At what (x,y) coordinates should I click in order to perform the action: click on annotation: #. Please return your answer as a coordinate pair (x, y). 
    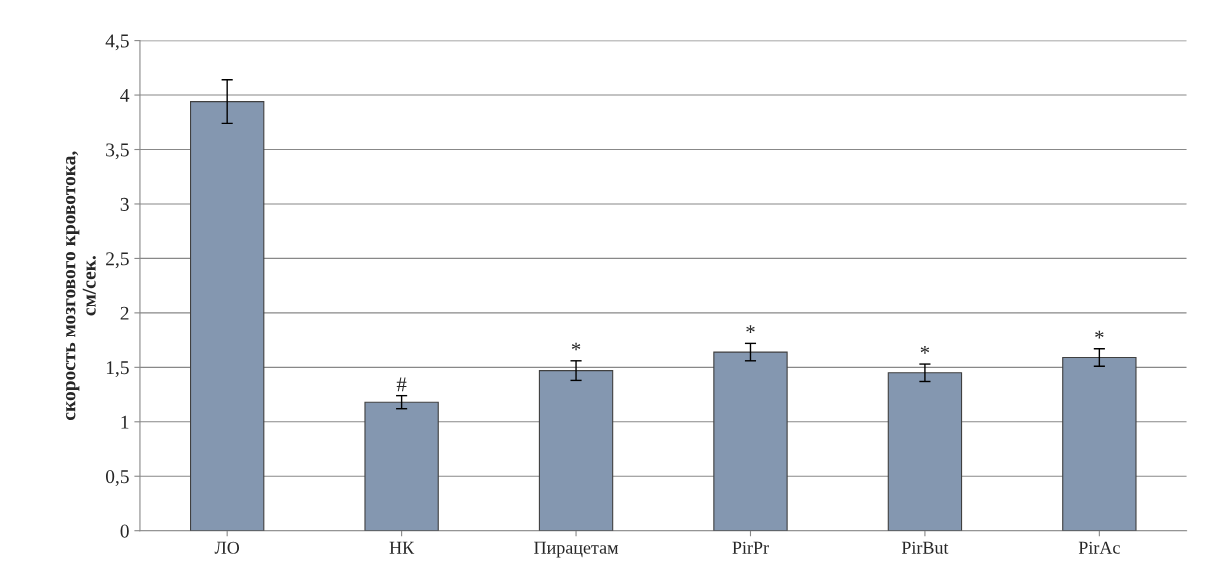
    Looking at the image, I should click on (401, 384).